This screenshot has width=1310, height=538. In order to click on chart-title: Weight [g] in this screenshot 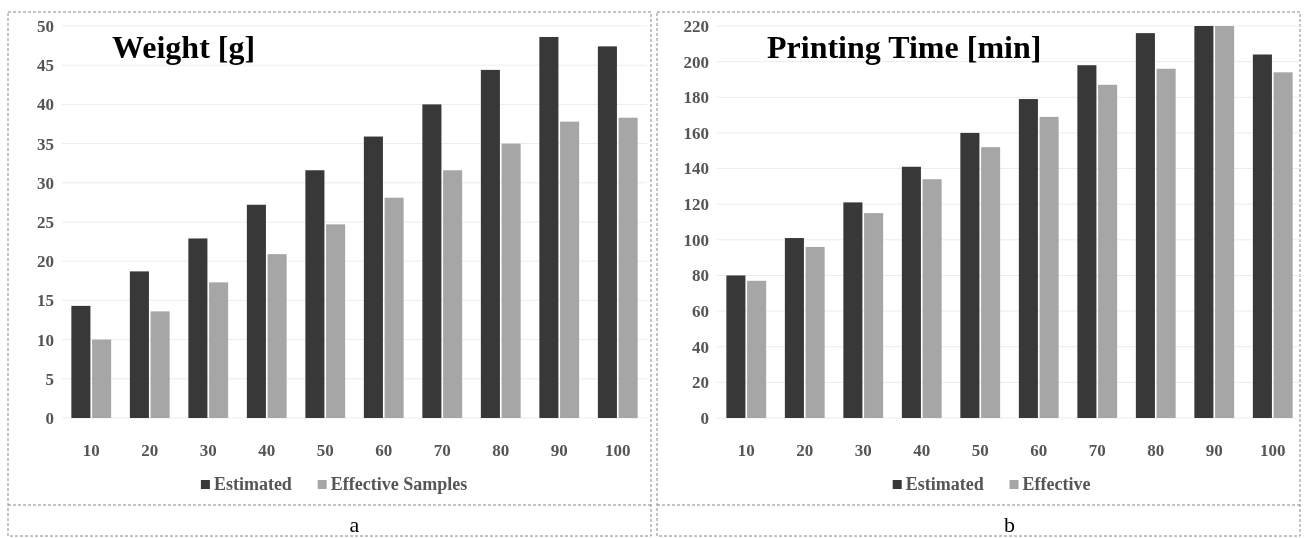, I will do `click(184, 47)`.